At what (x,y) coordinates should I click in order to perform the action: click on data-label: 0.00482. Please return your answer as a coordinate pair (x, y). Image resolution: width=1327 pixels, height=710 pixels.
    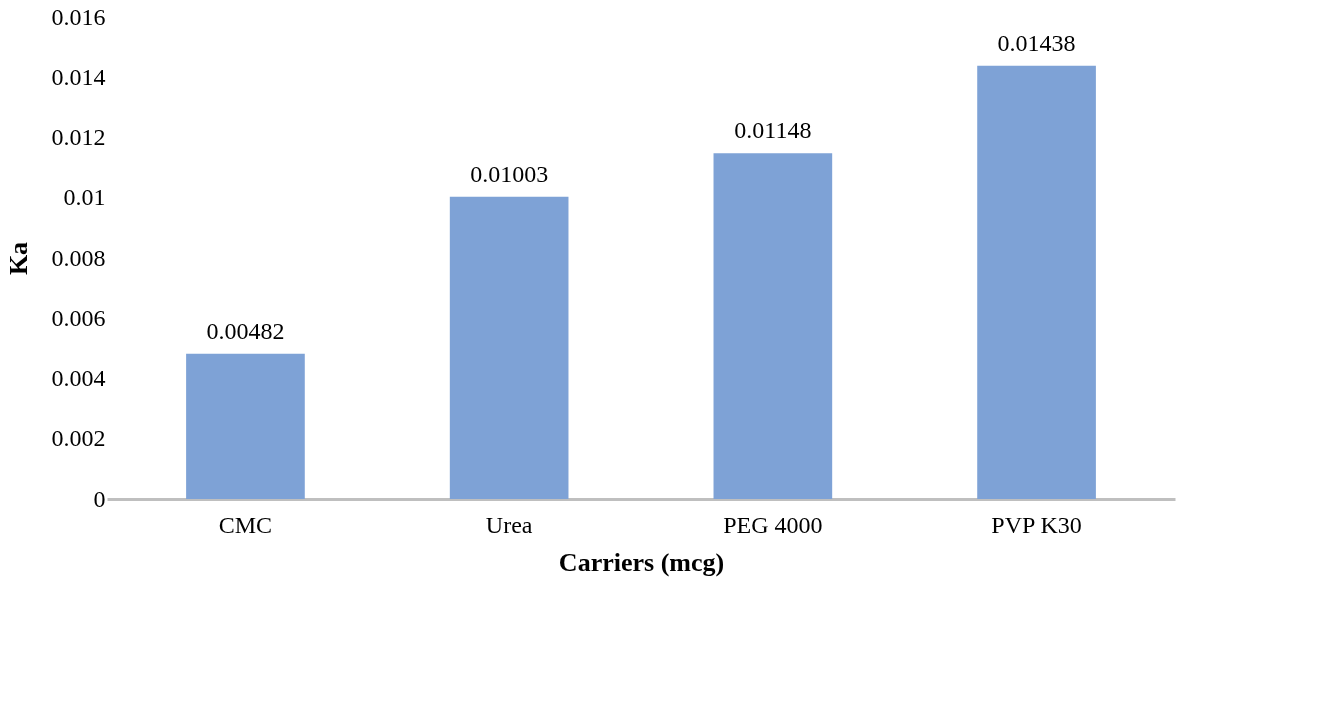
    Looking at the image, I should click on (245, 330).